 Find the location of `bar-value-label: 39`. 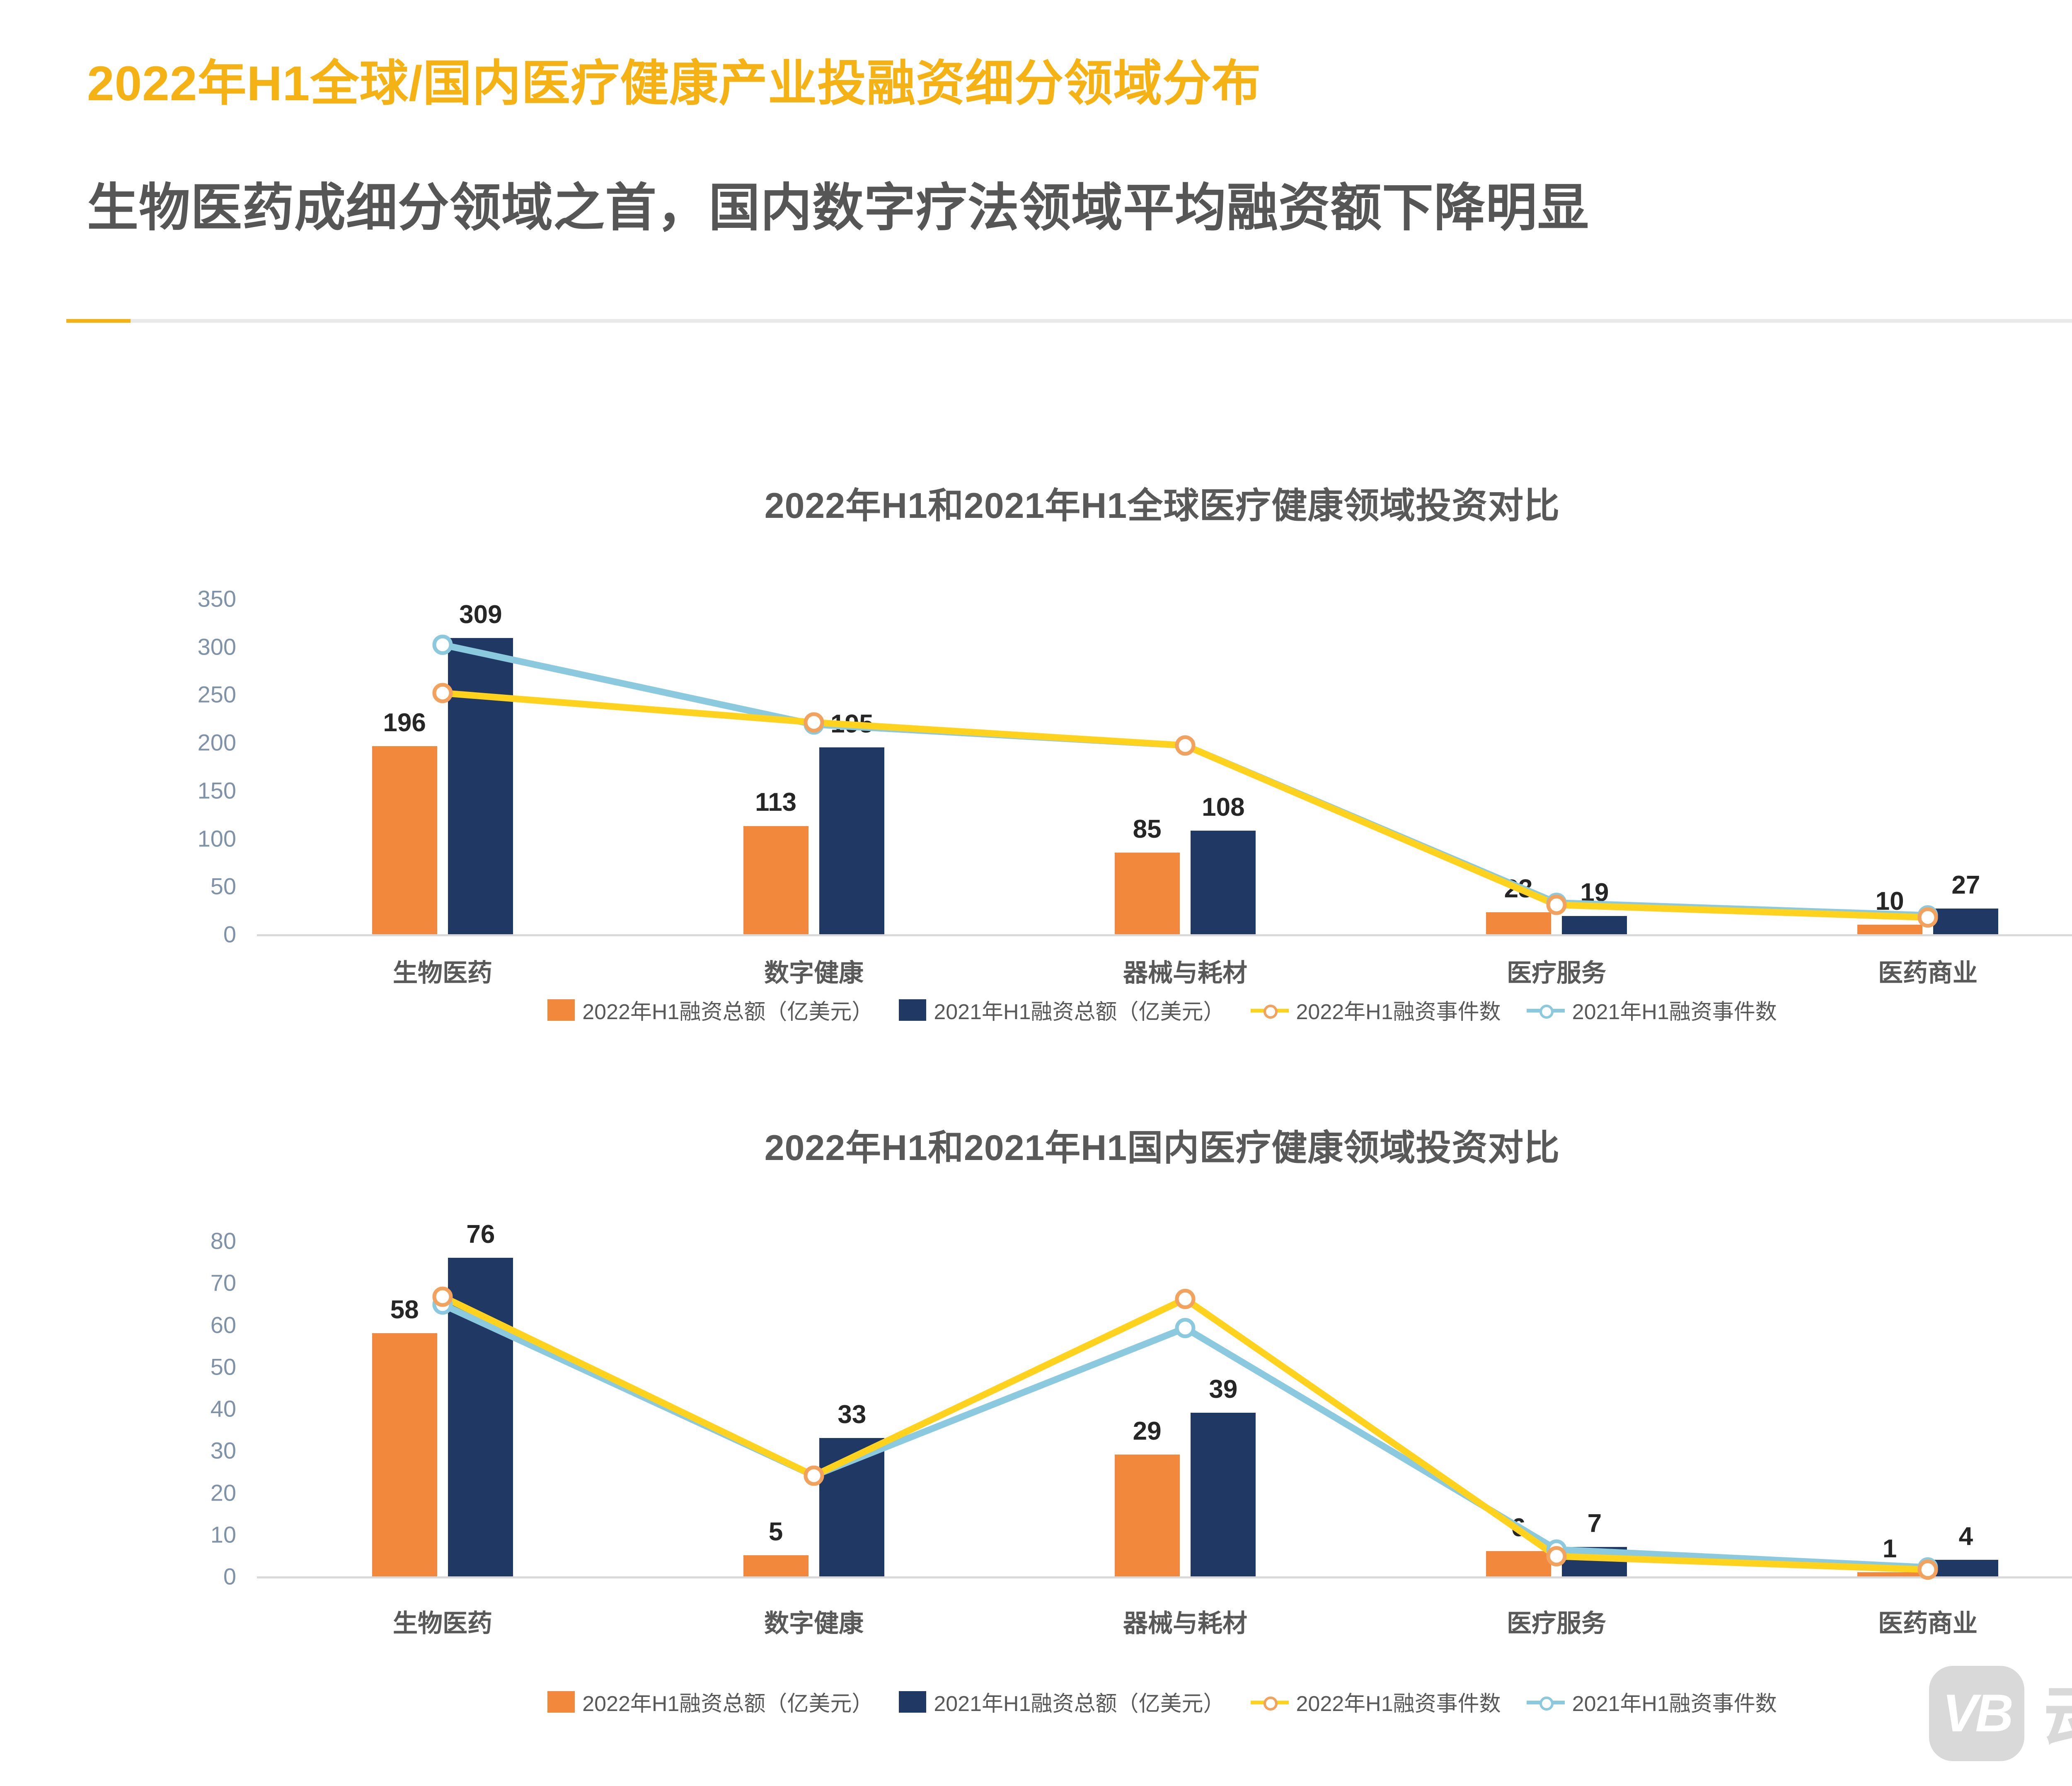

bar-value-label: 39 is located at coordinates (1223, 1389).